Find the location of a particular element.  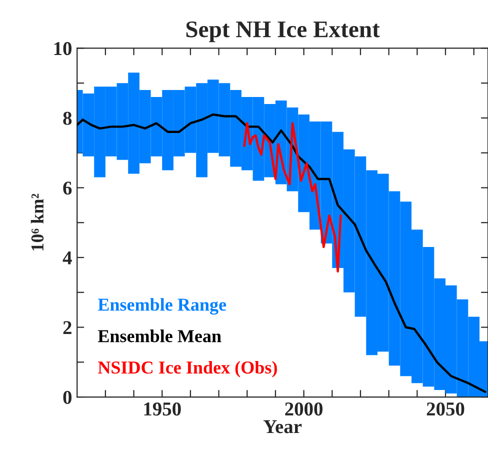

y-tick-label: 4 is located at coordinates (67, 257).